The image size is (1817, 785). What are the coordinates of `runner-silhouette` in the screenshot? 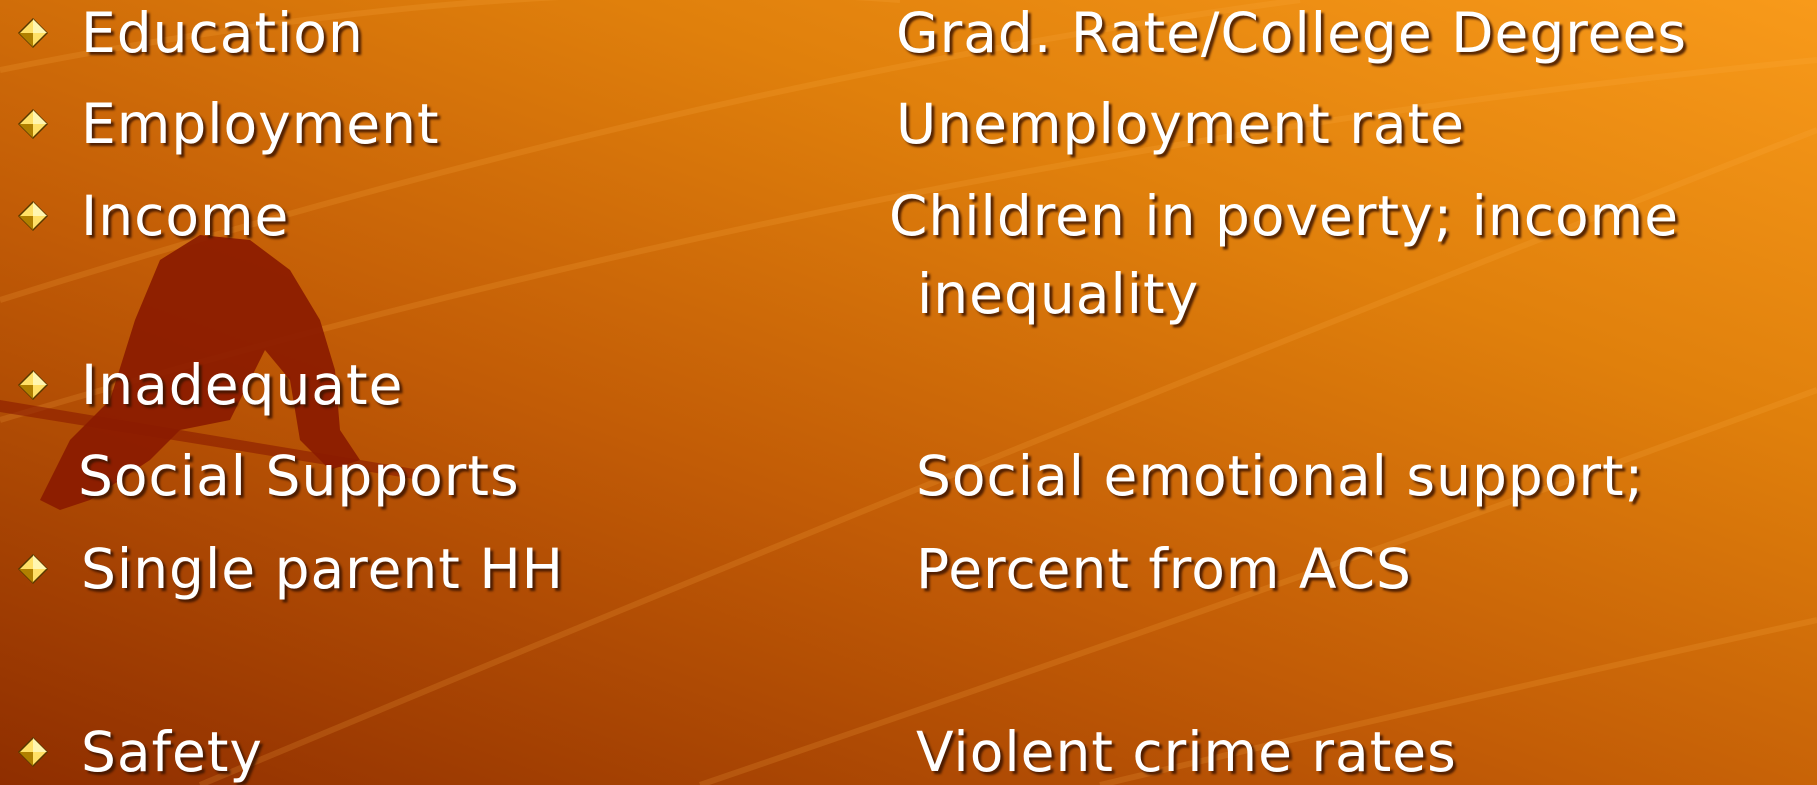 It's located at (200, 372).